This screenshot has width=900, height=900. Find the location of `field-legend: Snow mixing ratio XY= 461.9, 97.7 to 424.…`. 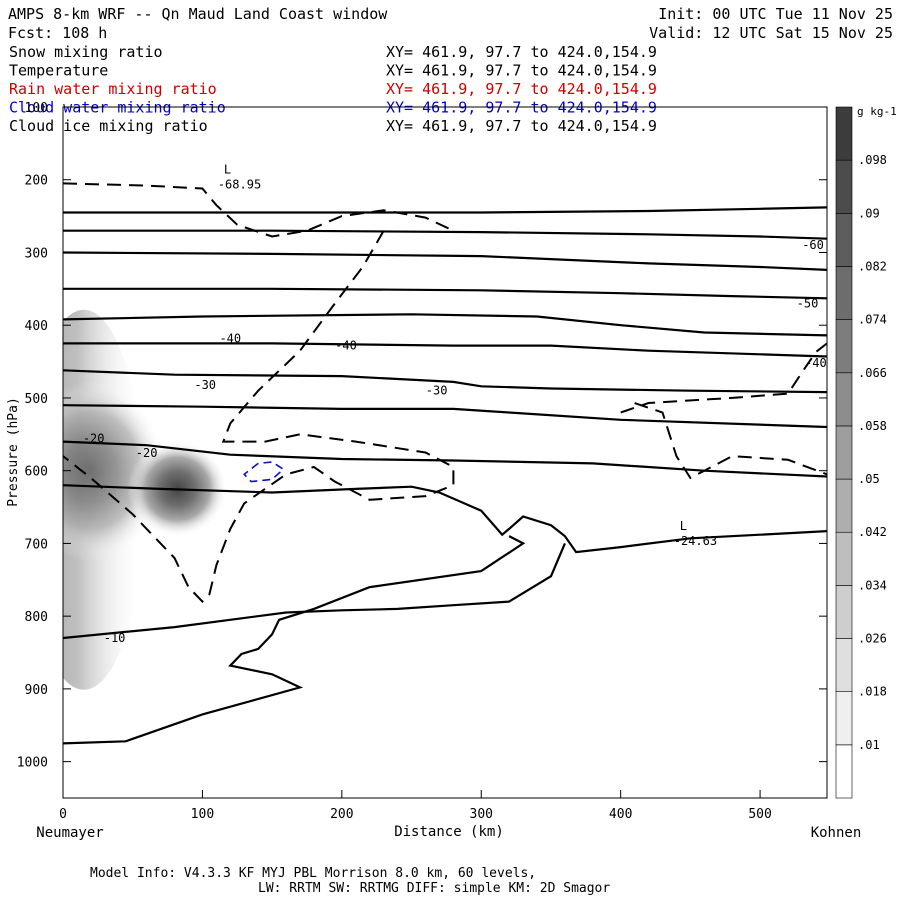

field-legend: Snow mixing ratio XY= 461.9, 97.7 to 424.… is located at coordinates (333, 89).